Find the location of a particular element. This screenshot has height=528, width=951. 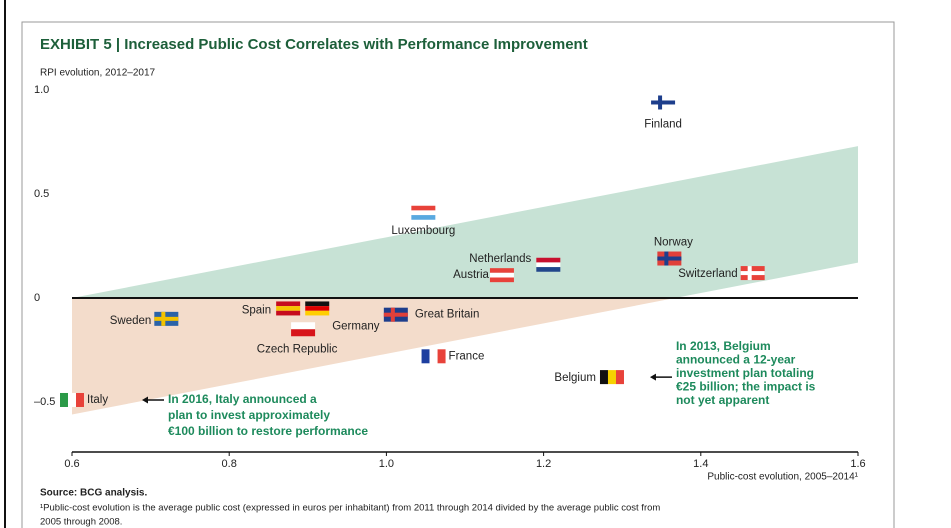

y-tick-label: 0 is located at coordinates (37, 298).